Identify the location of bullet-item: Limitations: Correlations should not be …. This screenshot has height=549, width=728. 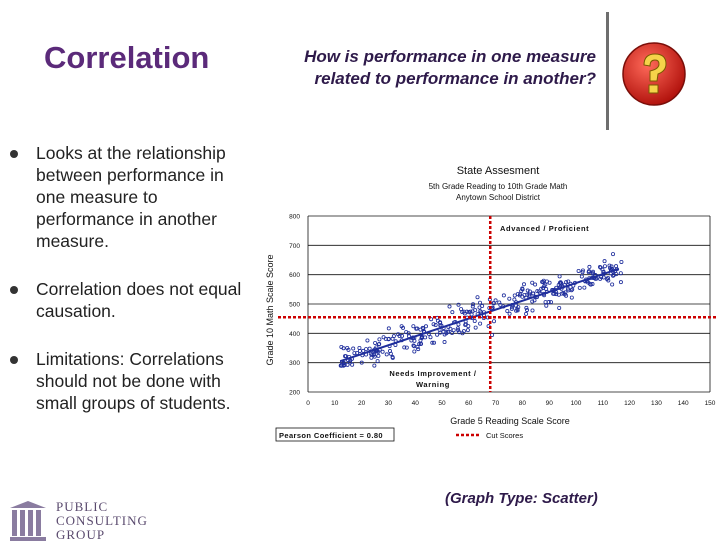
(130, 381).